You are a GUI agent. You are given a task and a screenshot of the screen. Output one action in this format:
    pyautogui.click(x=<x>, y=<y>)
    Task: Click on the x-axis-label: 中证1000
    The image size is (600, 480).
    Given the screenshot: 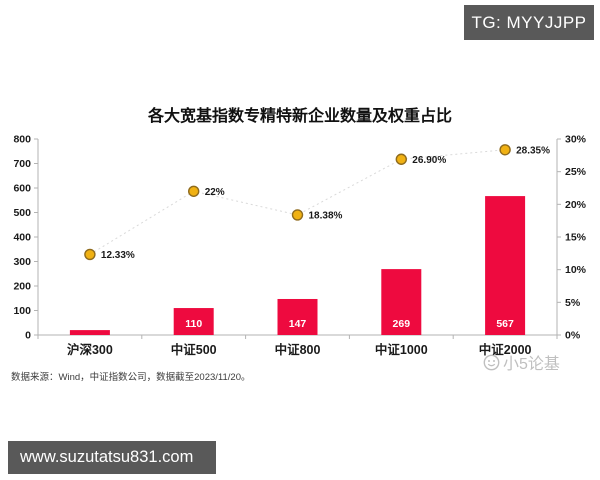 What is the action you would take?
    pyautogui.click(x=401, y=349)
    